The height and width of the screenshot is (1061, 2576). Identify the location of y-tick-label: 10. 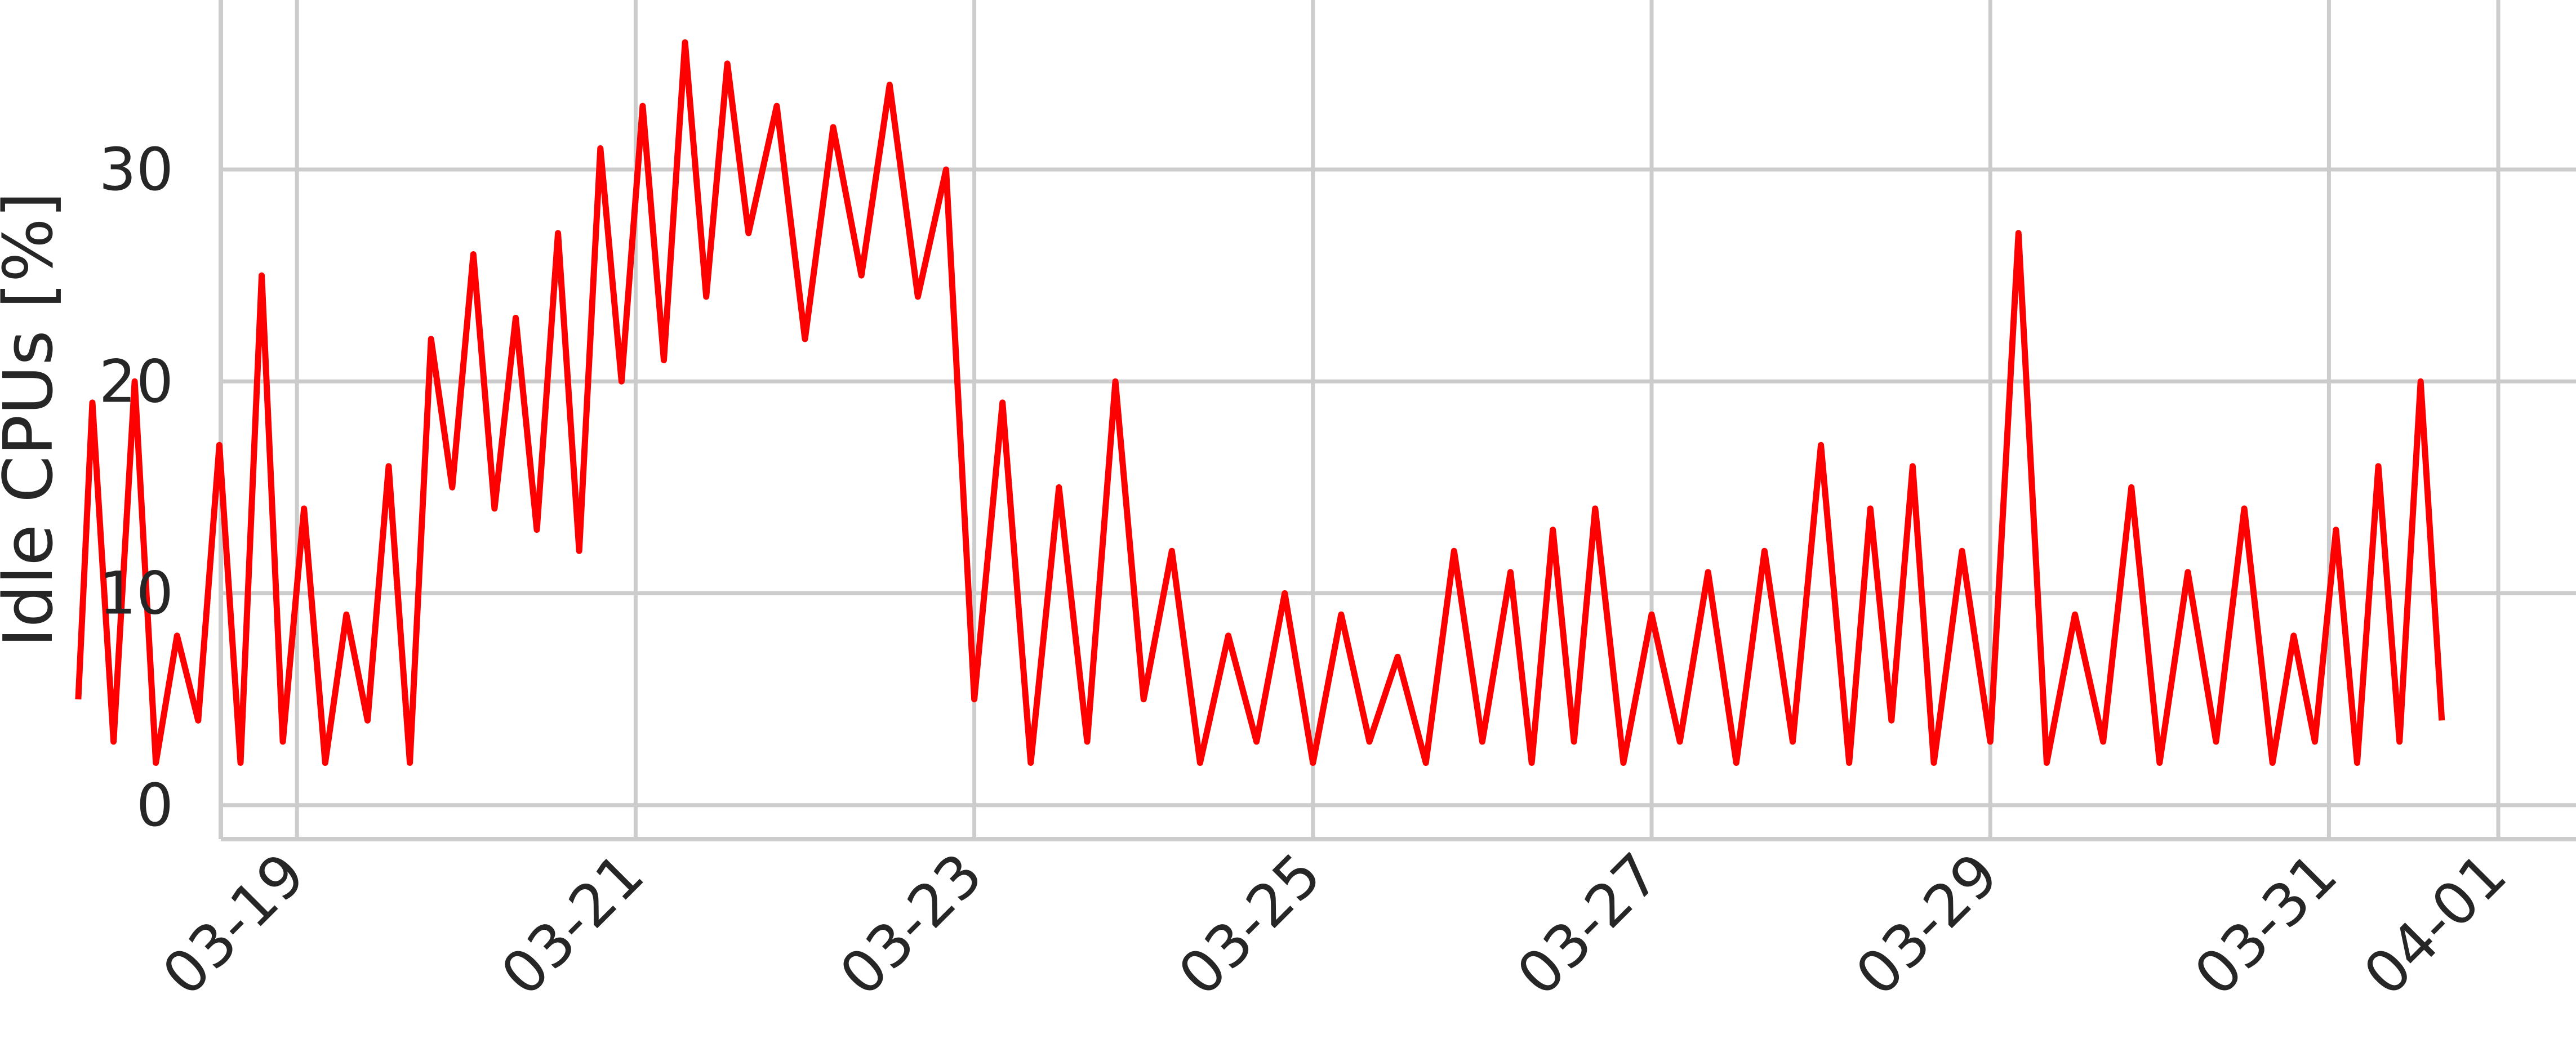
(136, 594).